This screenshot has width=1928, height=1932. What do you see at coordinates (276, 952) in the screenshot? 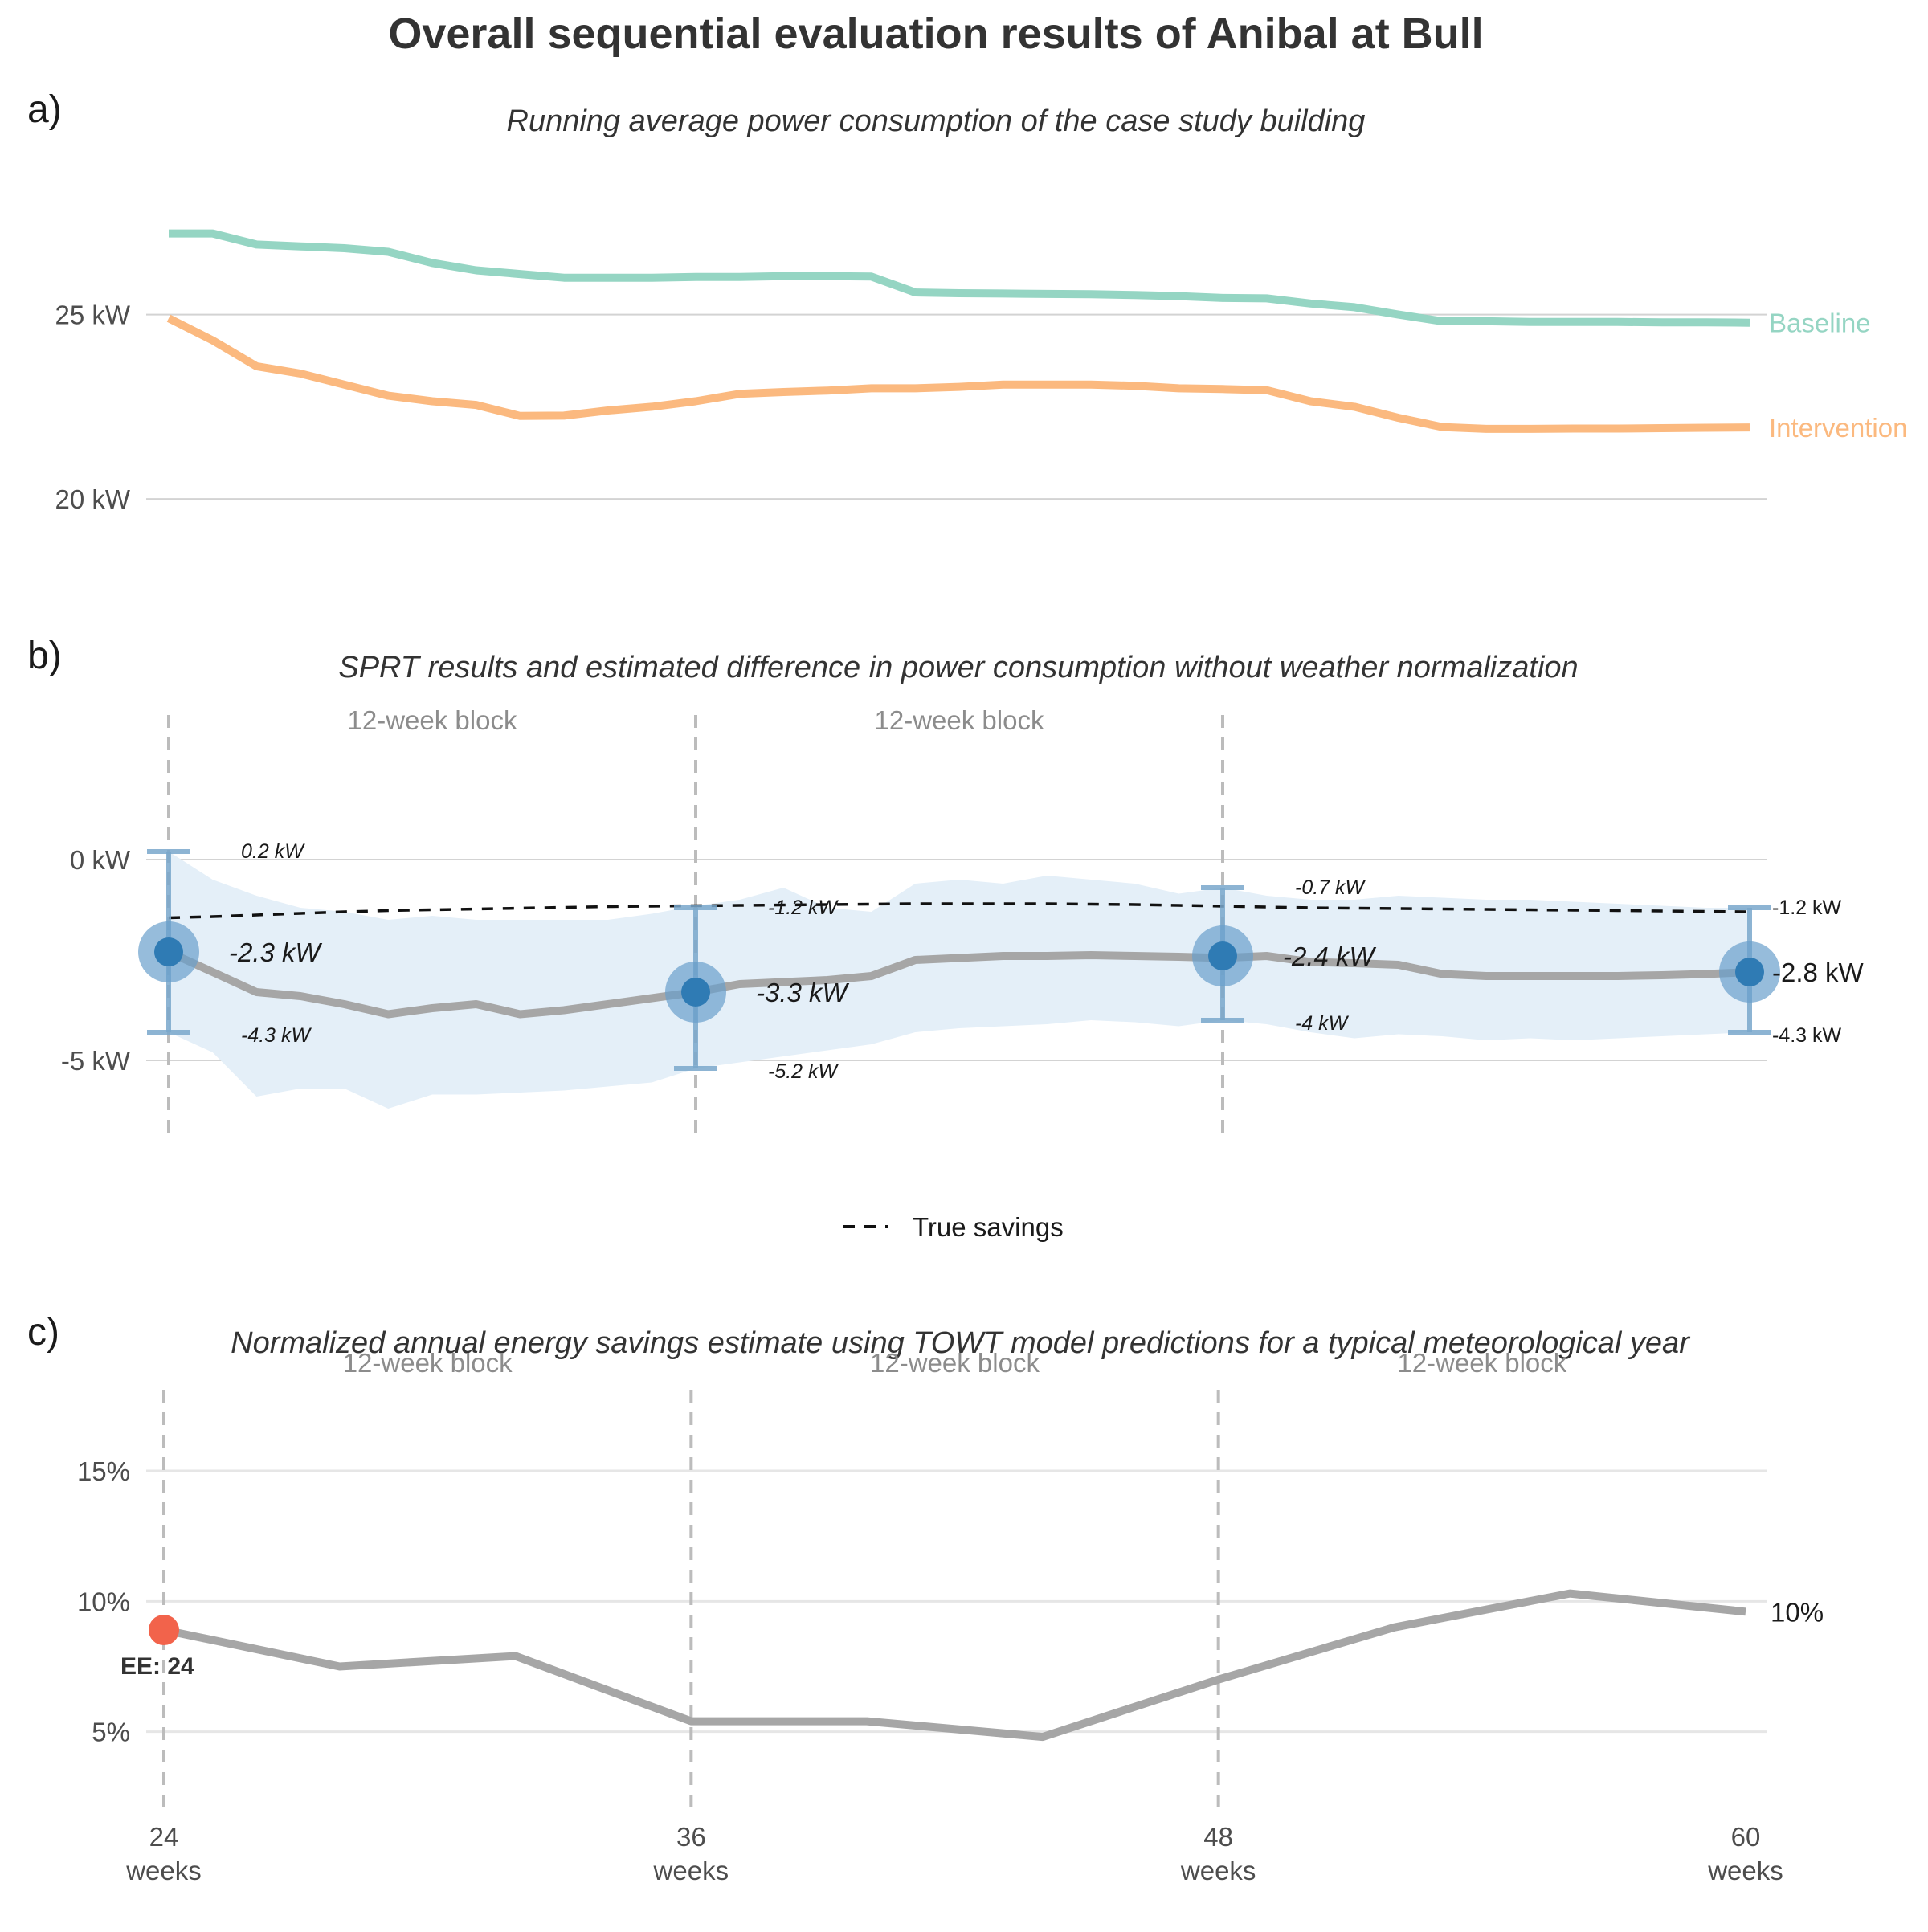
I see `panel-b-sprt-value-label: -2.3 kW` at bounding box center [276, 952].